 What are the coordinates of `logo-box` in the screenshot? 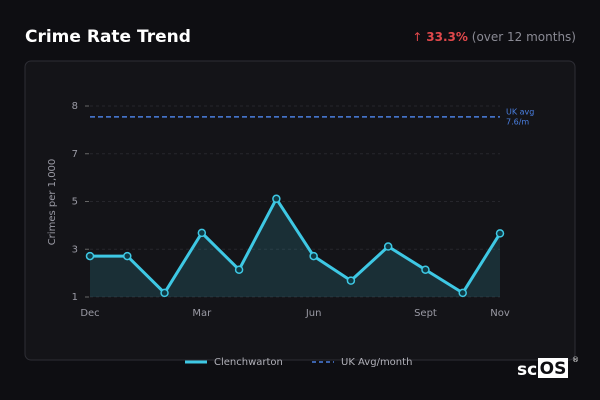 It's located at (553, 368).